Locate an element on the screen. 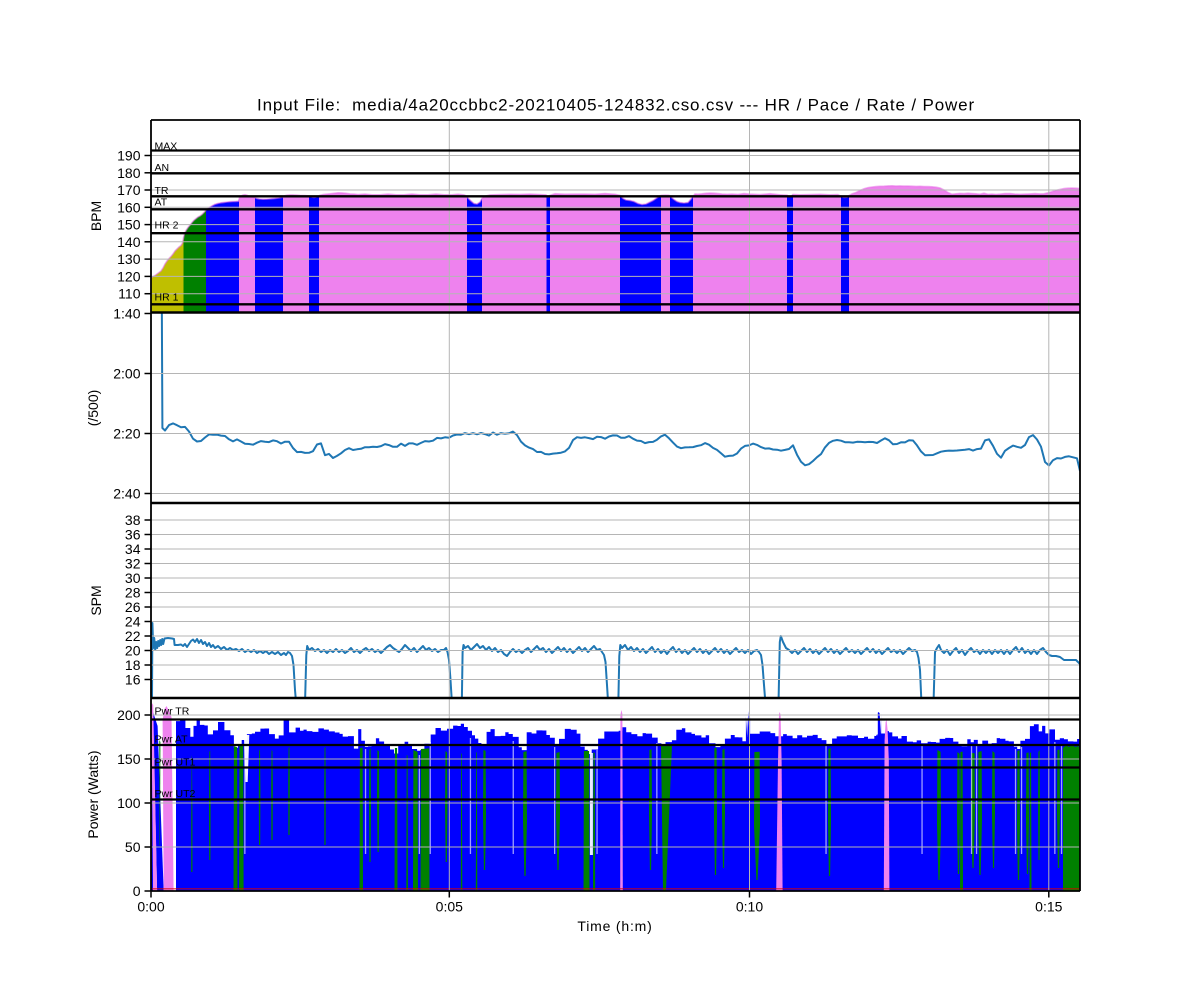 The image size is (1200, 1005). svg-text: Time (h:m) is located at coordinates (614, 926).